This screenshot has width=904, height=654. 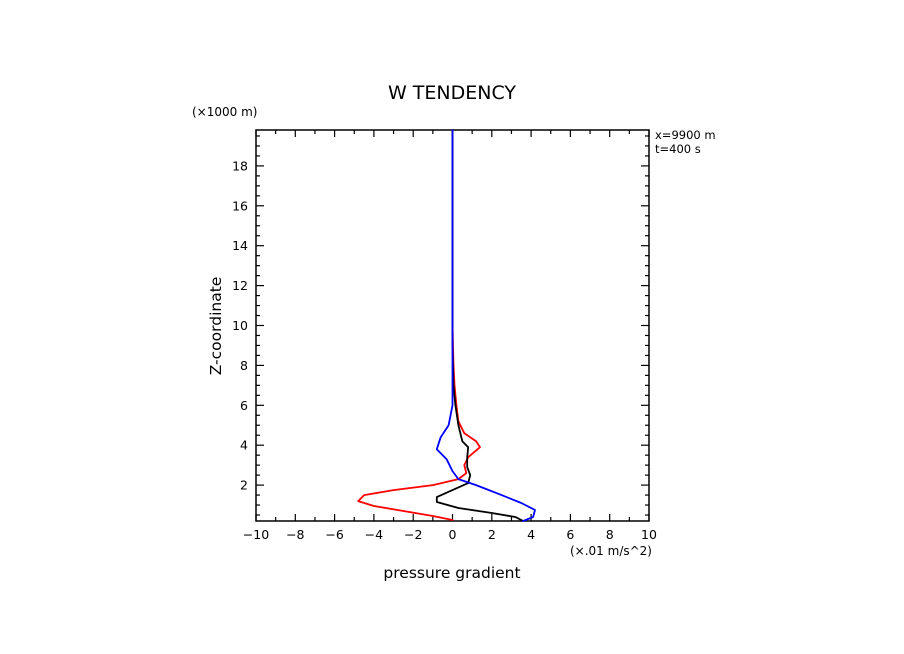 I want to click on chart-title: W TENDENCY, so click(x=452, y=93).